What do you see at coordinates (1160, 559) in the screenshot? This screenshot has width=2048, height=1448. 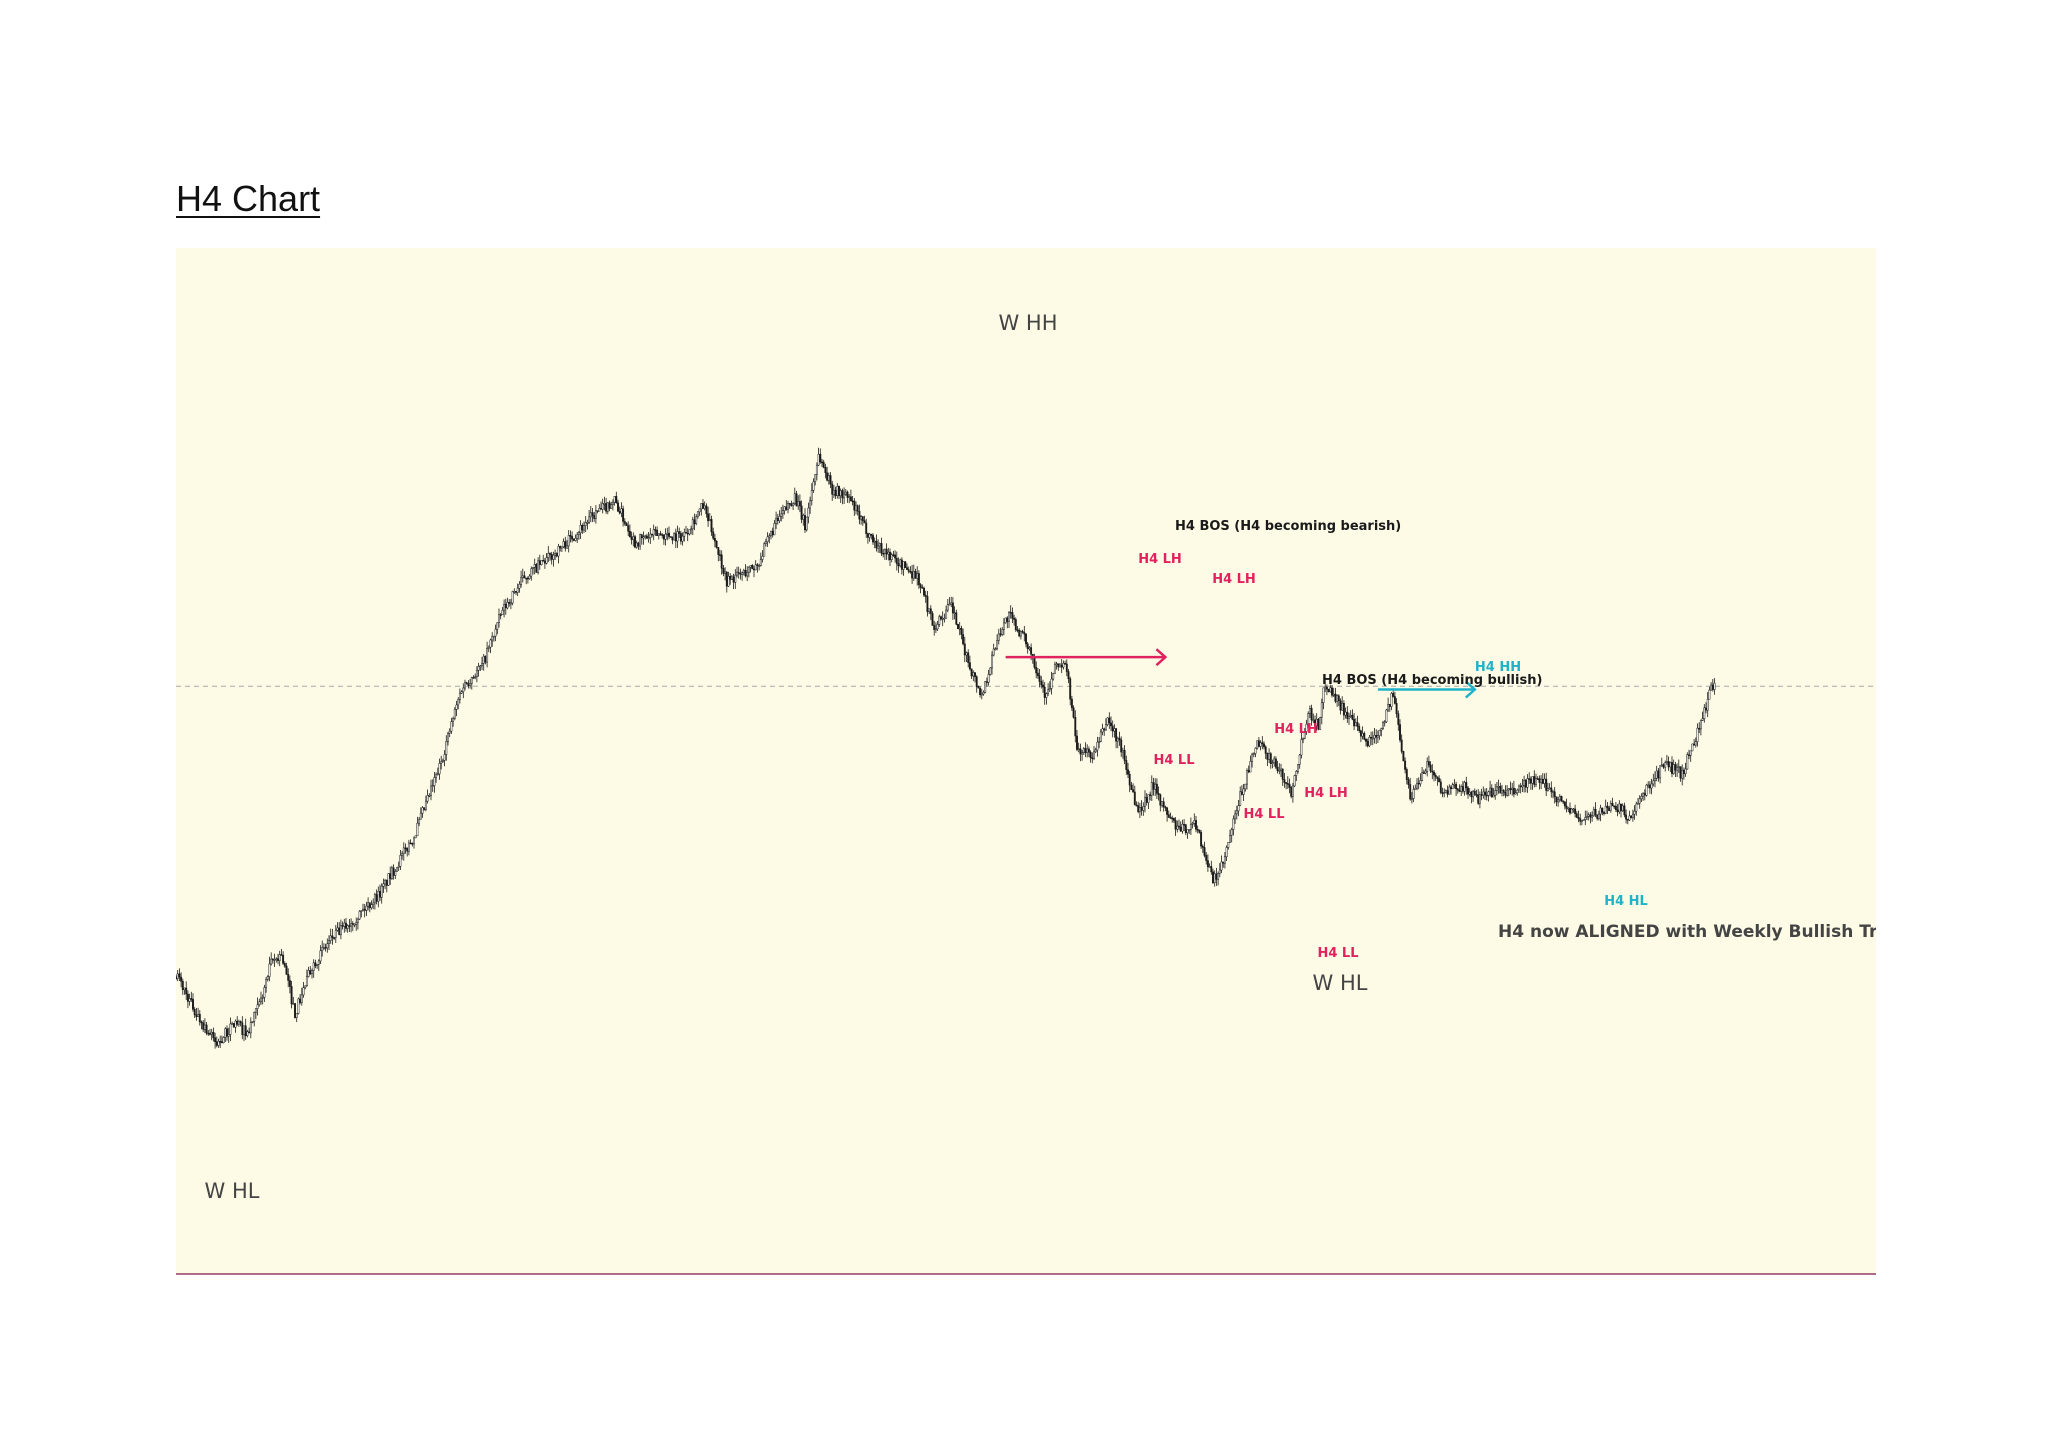 I see `h4-lh-label-1: H4 LH` at bounding box center [1160, 559].